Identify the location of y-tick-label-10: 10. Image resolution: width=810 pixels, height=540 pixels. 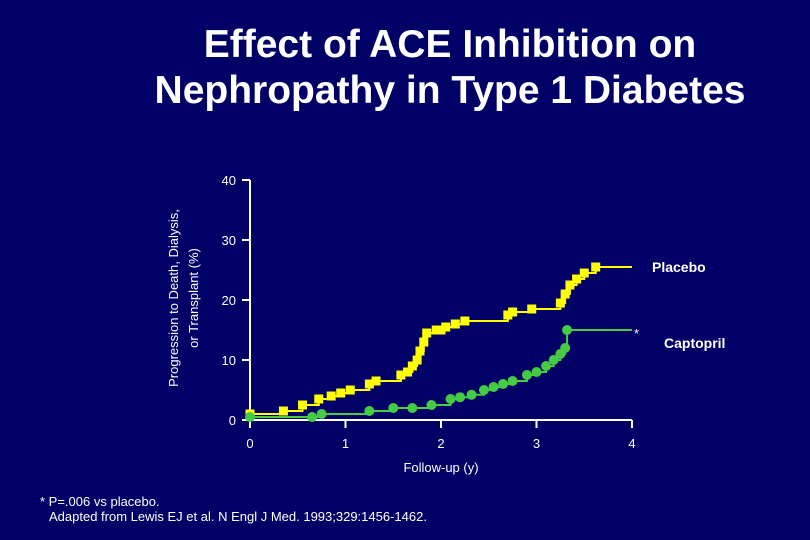
(229, 360).